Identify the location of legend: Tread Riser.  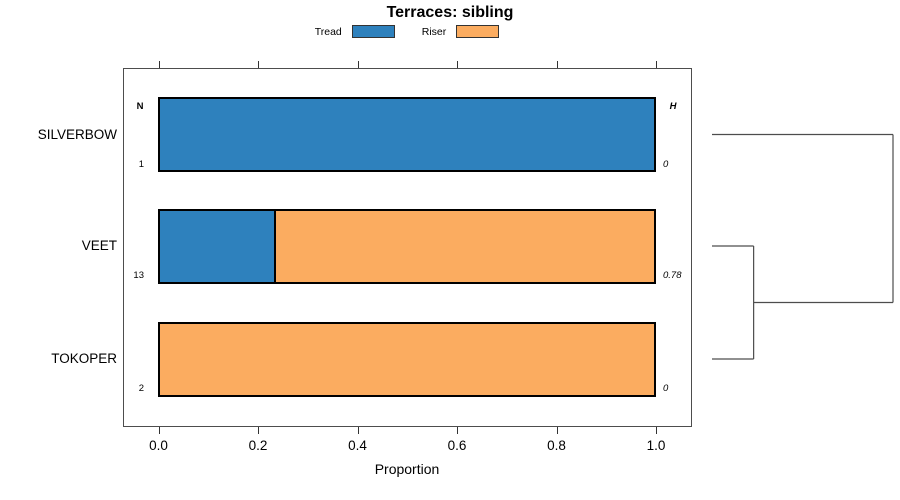
(407, 31).